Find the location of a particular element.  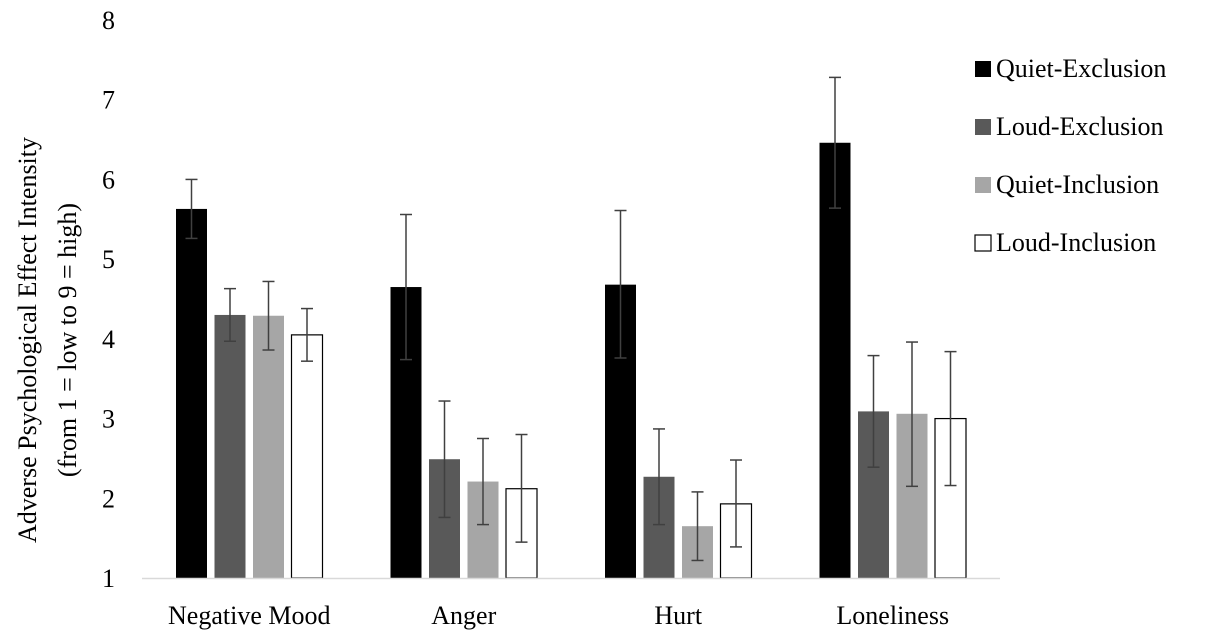

legend-item: Loud-Exclusion is located at coordinates (1069, 126).